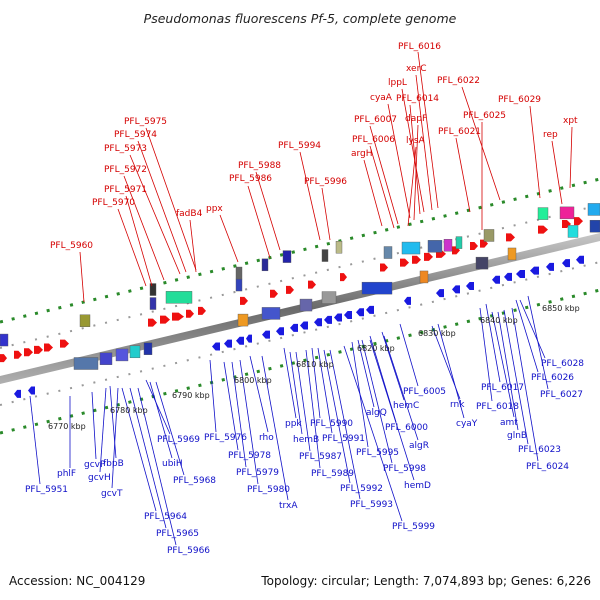  What do you see at coordinates (332, 474) in the screenshot?
I see `gene-label: PFL_5989` at bounding box center [332, 474].